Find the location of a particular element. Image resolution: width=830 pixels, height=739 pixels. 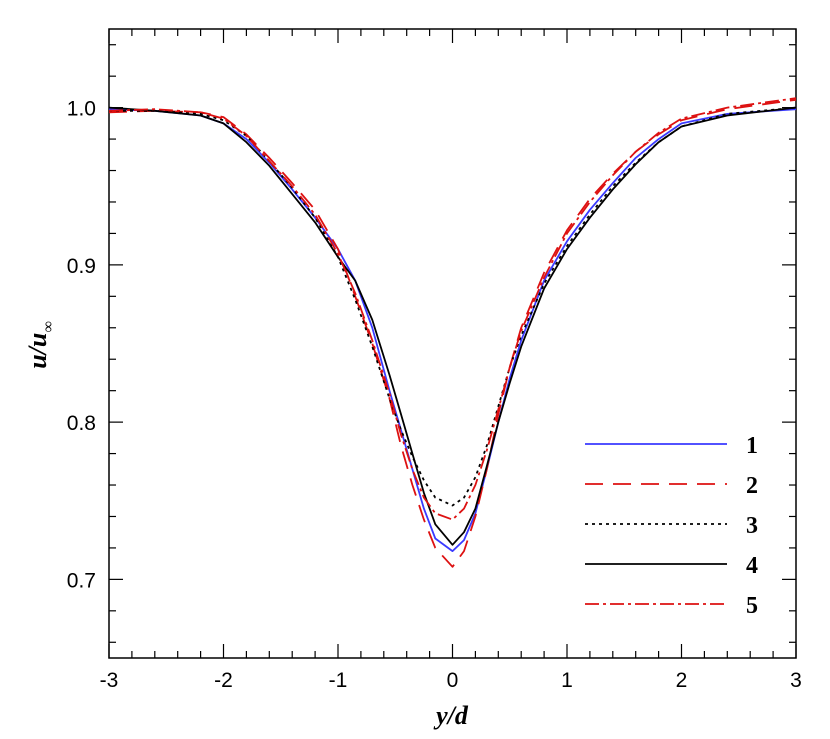

x-axis-title: y/d is located at coordinates (451, 715).